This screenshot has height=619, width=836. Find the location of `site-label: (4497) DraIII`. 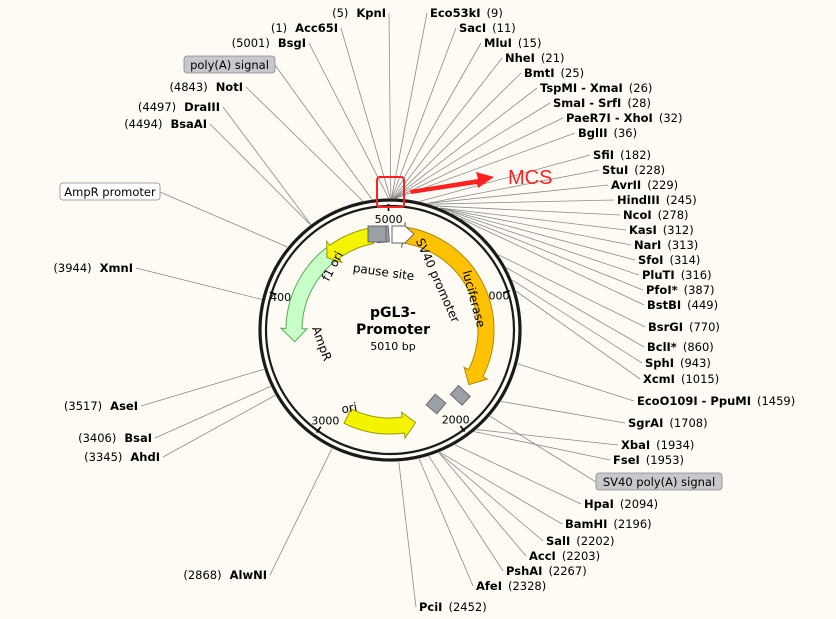

site-label: (4497) DraIII is located at coordinates (179, 107).